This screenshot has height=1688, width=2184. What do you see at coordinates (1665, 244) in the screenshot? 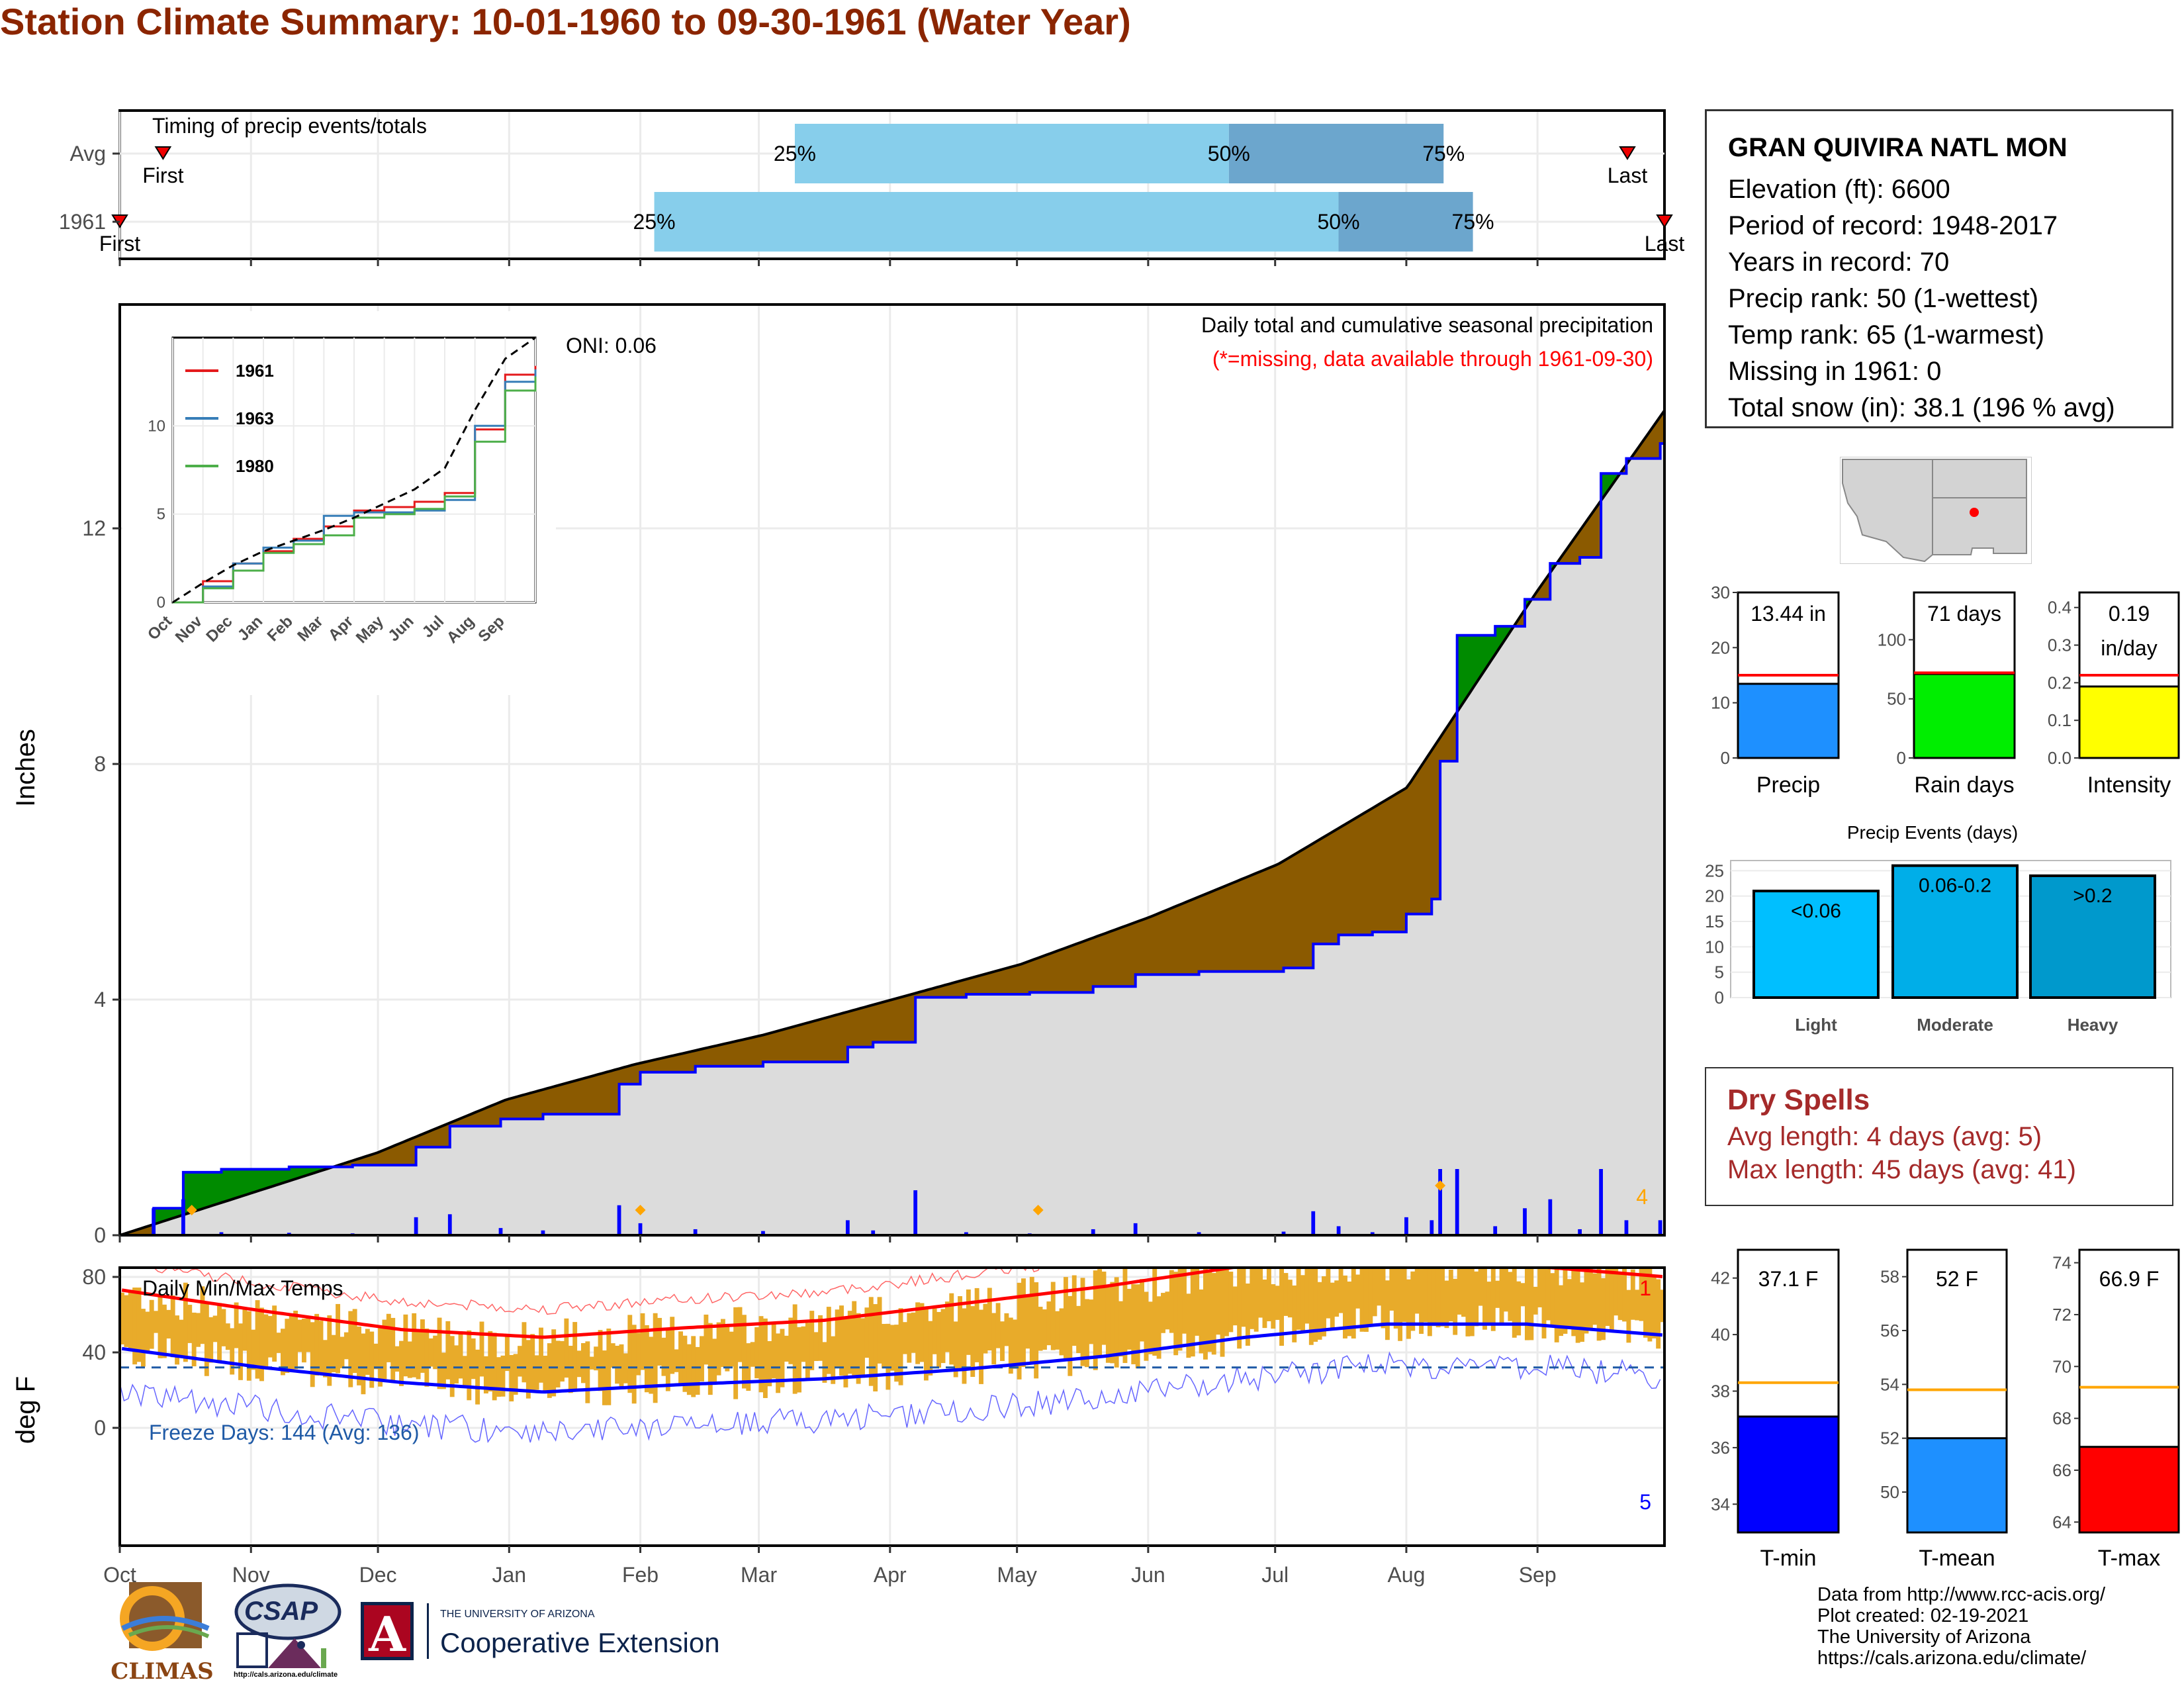
I see `last-event-label: Last` at bounding box center [1665, 244].